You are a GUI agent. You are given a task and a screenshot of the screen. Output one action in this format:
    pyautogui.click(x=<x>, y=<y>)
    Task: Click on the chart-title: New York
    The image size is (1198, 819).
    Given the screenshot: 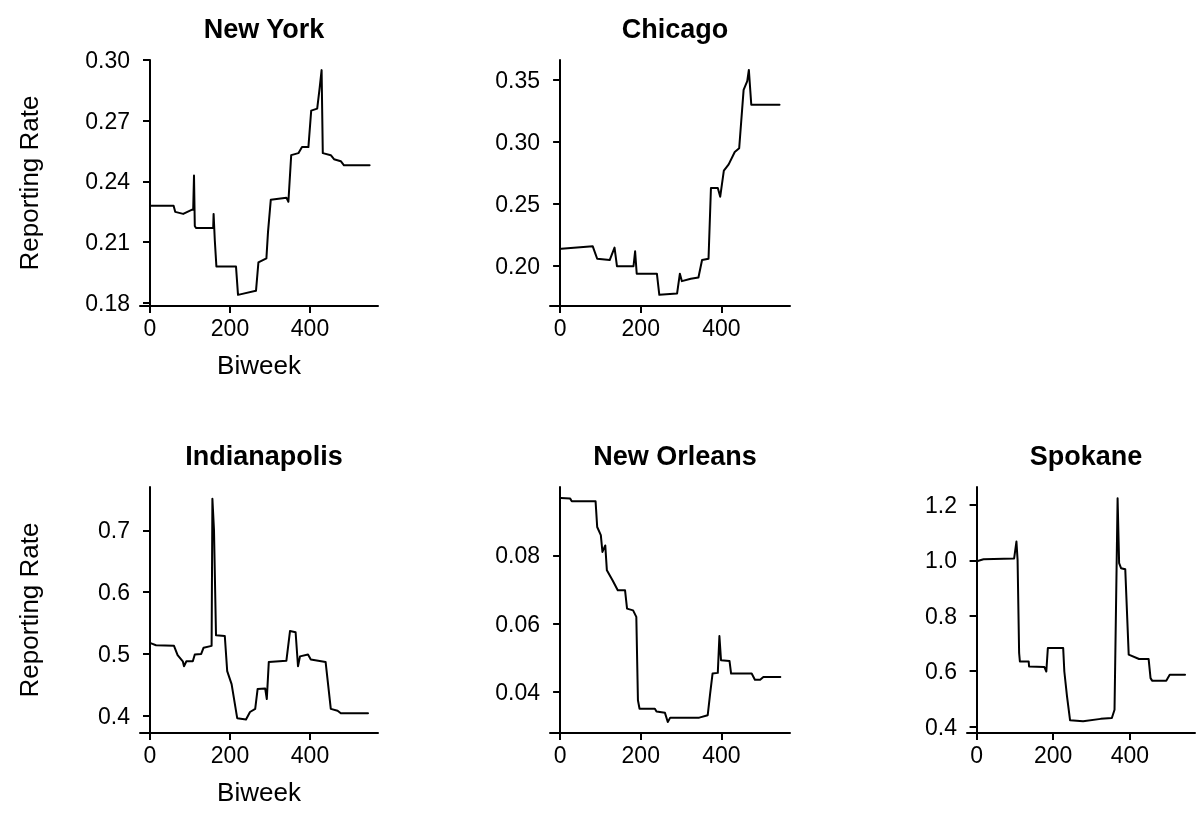 What is the action you would take?
    pyautogui.click(x=264, y=28)
    